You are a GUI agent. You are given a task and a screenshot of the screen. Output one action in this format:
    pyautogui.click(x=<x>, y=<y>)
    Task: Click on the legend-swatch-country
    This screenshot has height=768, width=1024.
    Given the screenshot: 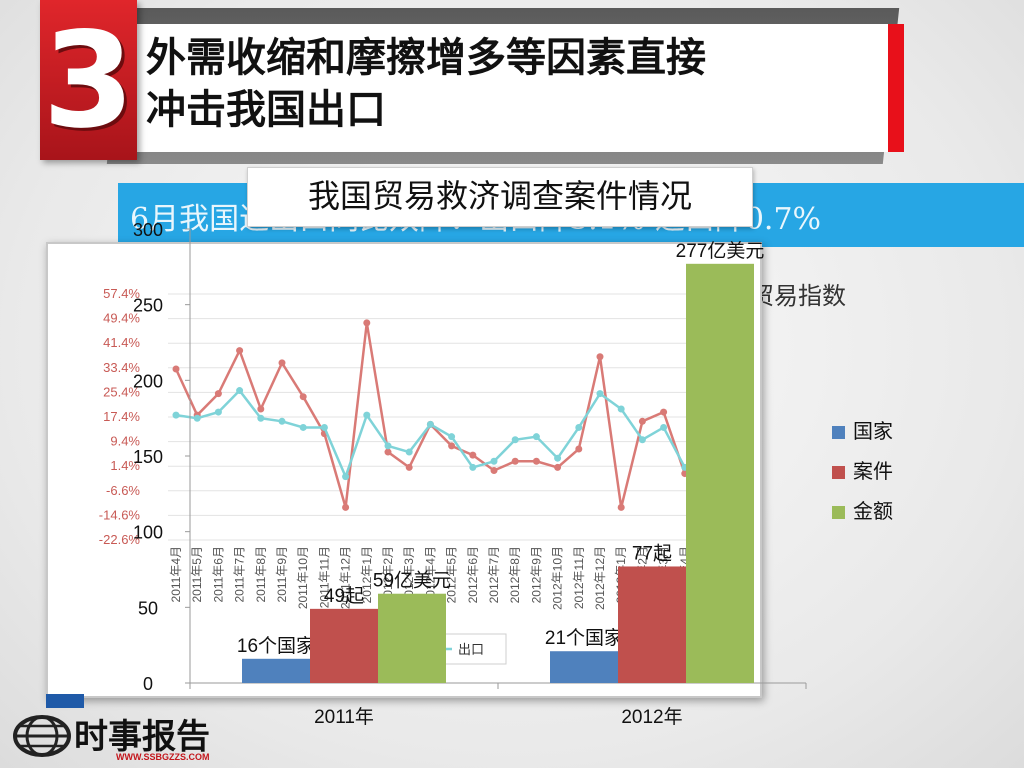 What is the action you would take?
    pyautogui.click(x=838, y=432)
    